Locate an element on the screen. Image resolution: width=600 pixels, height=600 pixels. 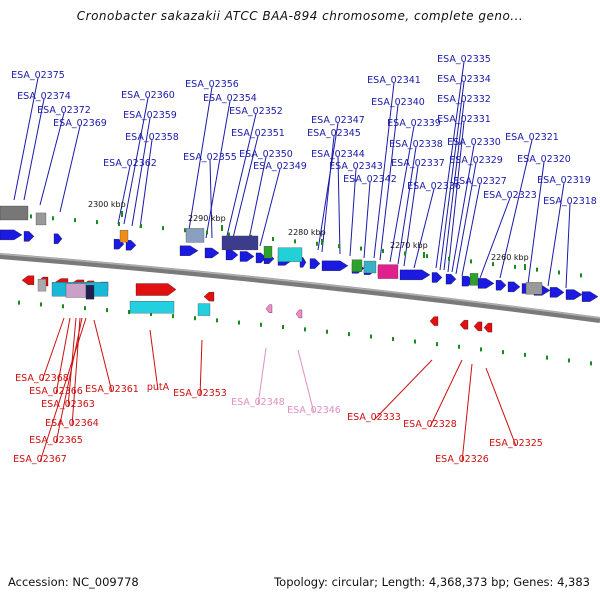
gene-label-top: ESA_02341 is located at coordinates (394, 80).